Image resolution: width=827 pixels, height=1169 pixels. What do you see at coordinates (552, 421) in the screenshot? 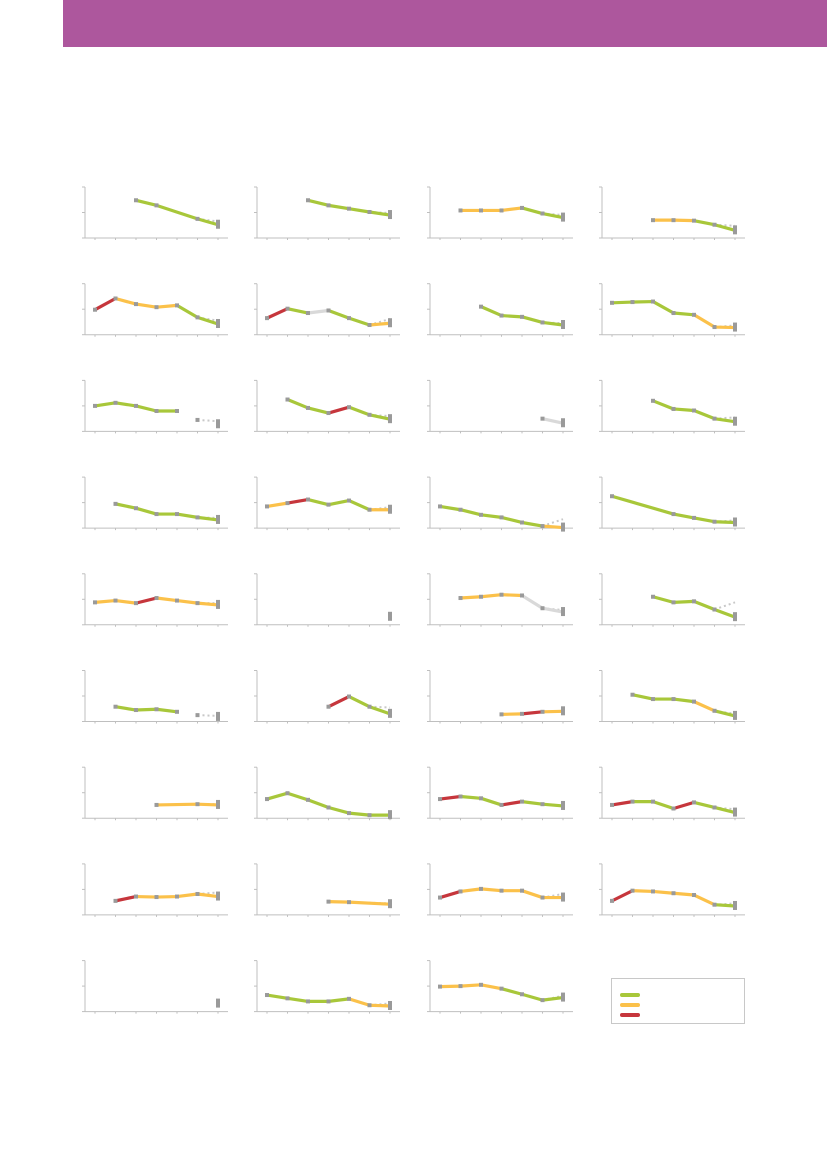
I see `series-segment-grey` at bounding box center [552, 421].